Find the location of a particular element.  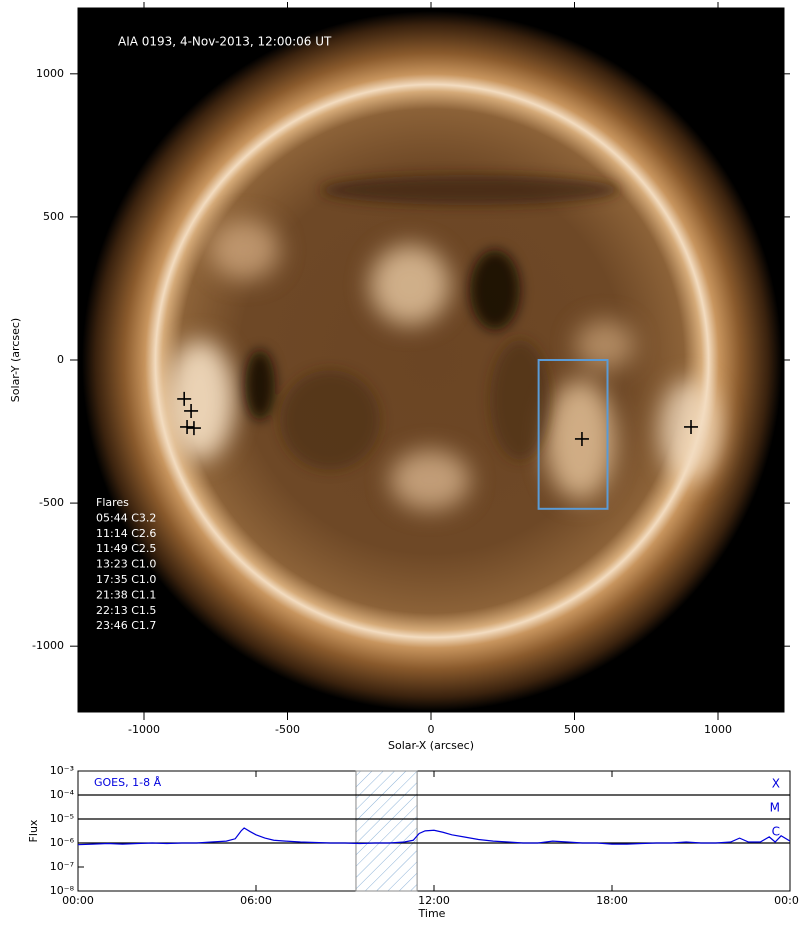

y-tick-label: 10⁻³ is located at coordinates (62, 770).